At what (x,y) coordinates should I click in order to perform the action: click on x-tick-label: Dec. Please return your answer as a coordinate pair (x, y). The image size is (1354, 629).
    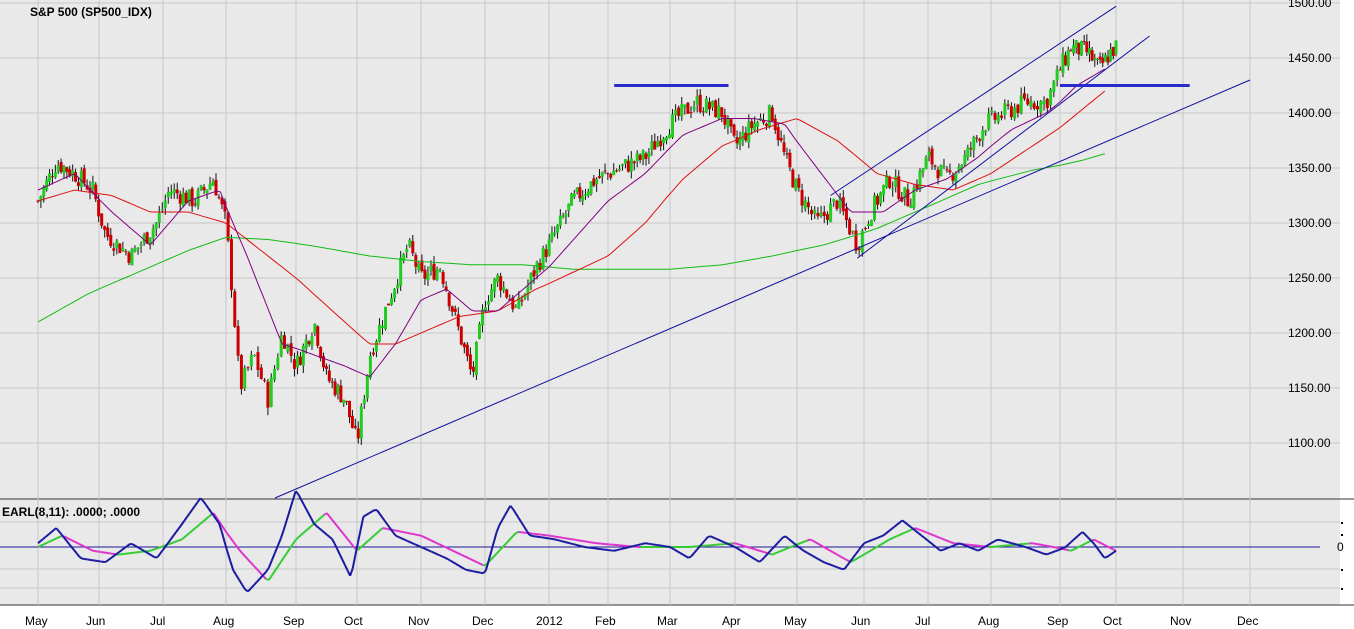
    Looking at the image, I should click on (1247, 621).